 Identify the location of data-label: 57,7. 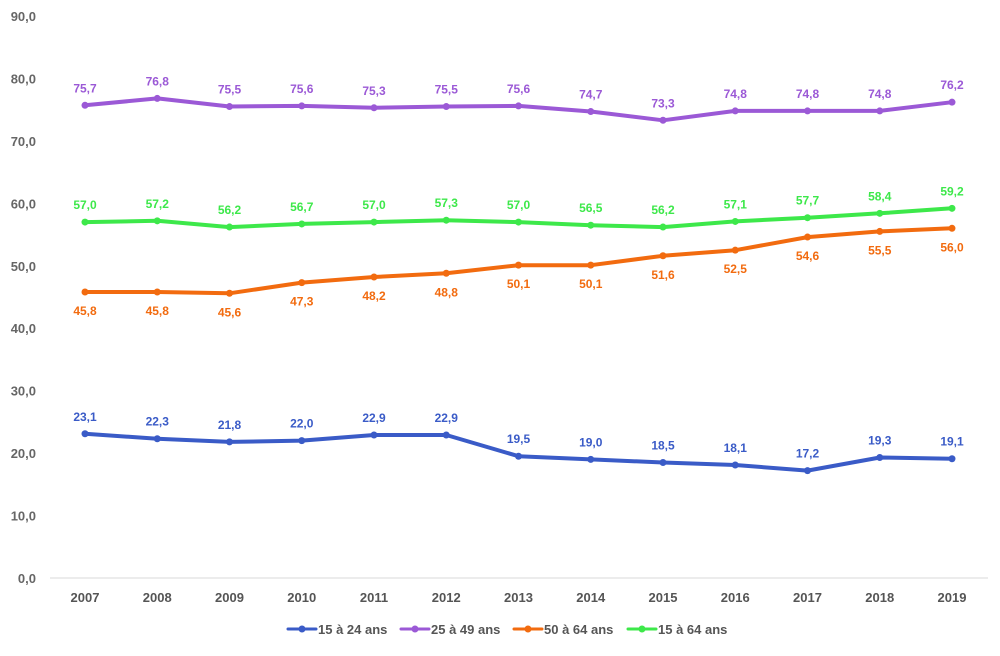
(808, 201).